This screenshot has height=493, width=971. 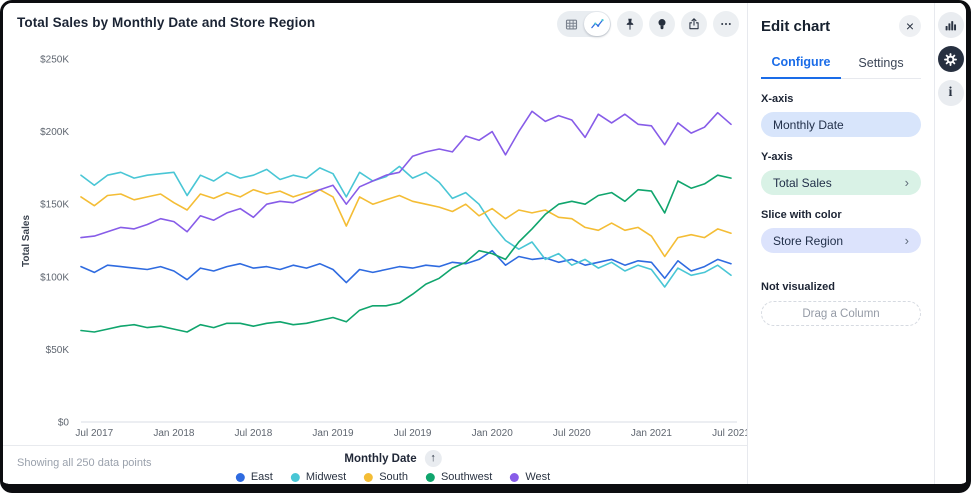 I want to click on series-line-south, so click(x=406, y=223).